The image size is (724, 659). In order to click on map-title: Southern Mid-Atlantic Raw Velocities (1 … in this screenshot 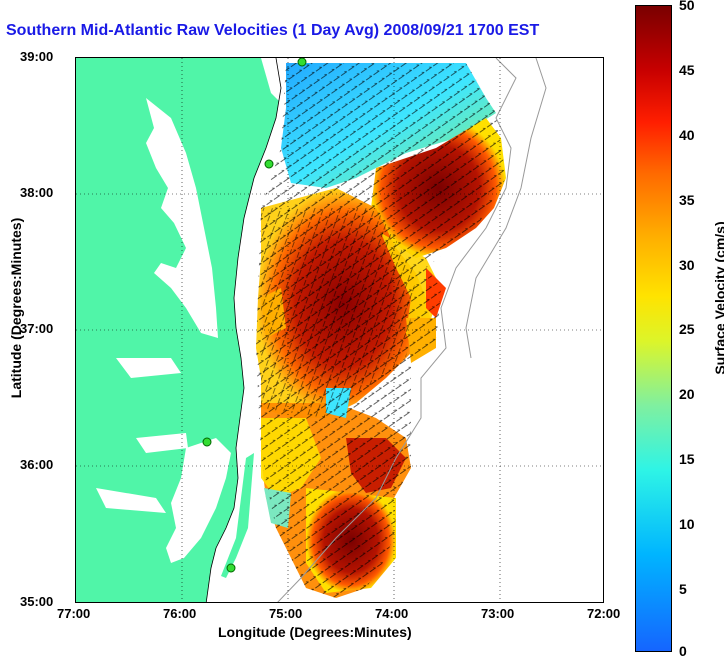, I will do `click(273, 30)`.